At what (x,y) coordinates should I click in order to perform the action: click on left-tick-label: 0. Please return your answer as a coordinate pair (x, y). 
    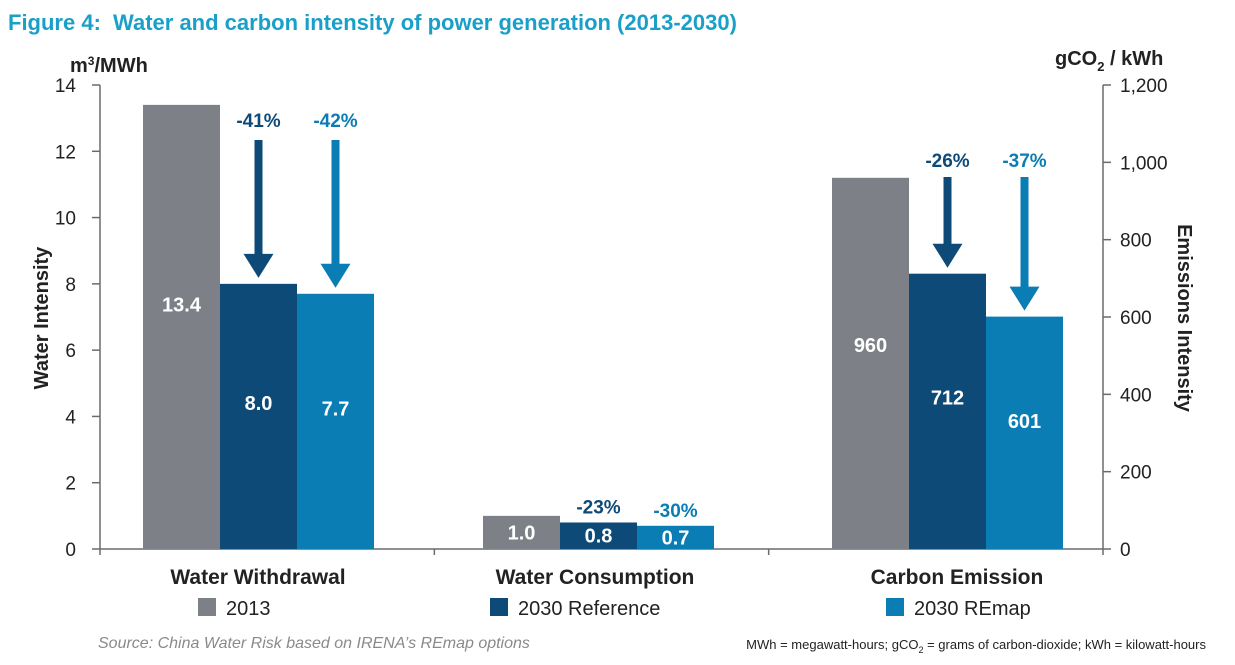
    Looking at the image, I should click on (70, 550).